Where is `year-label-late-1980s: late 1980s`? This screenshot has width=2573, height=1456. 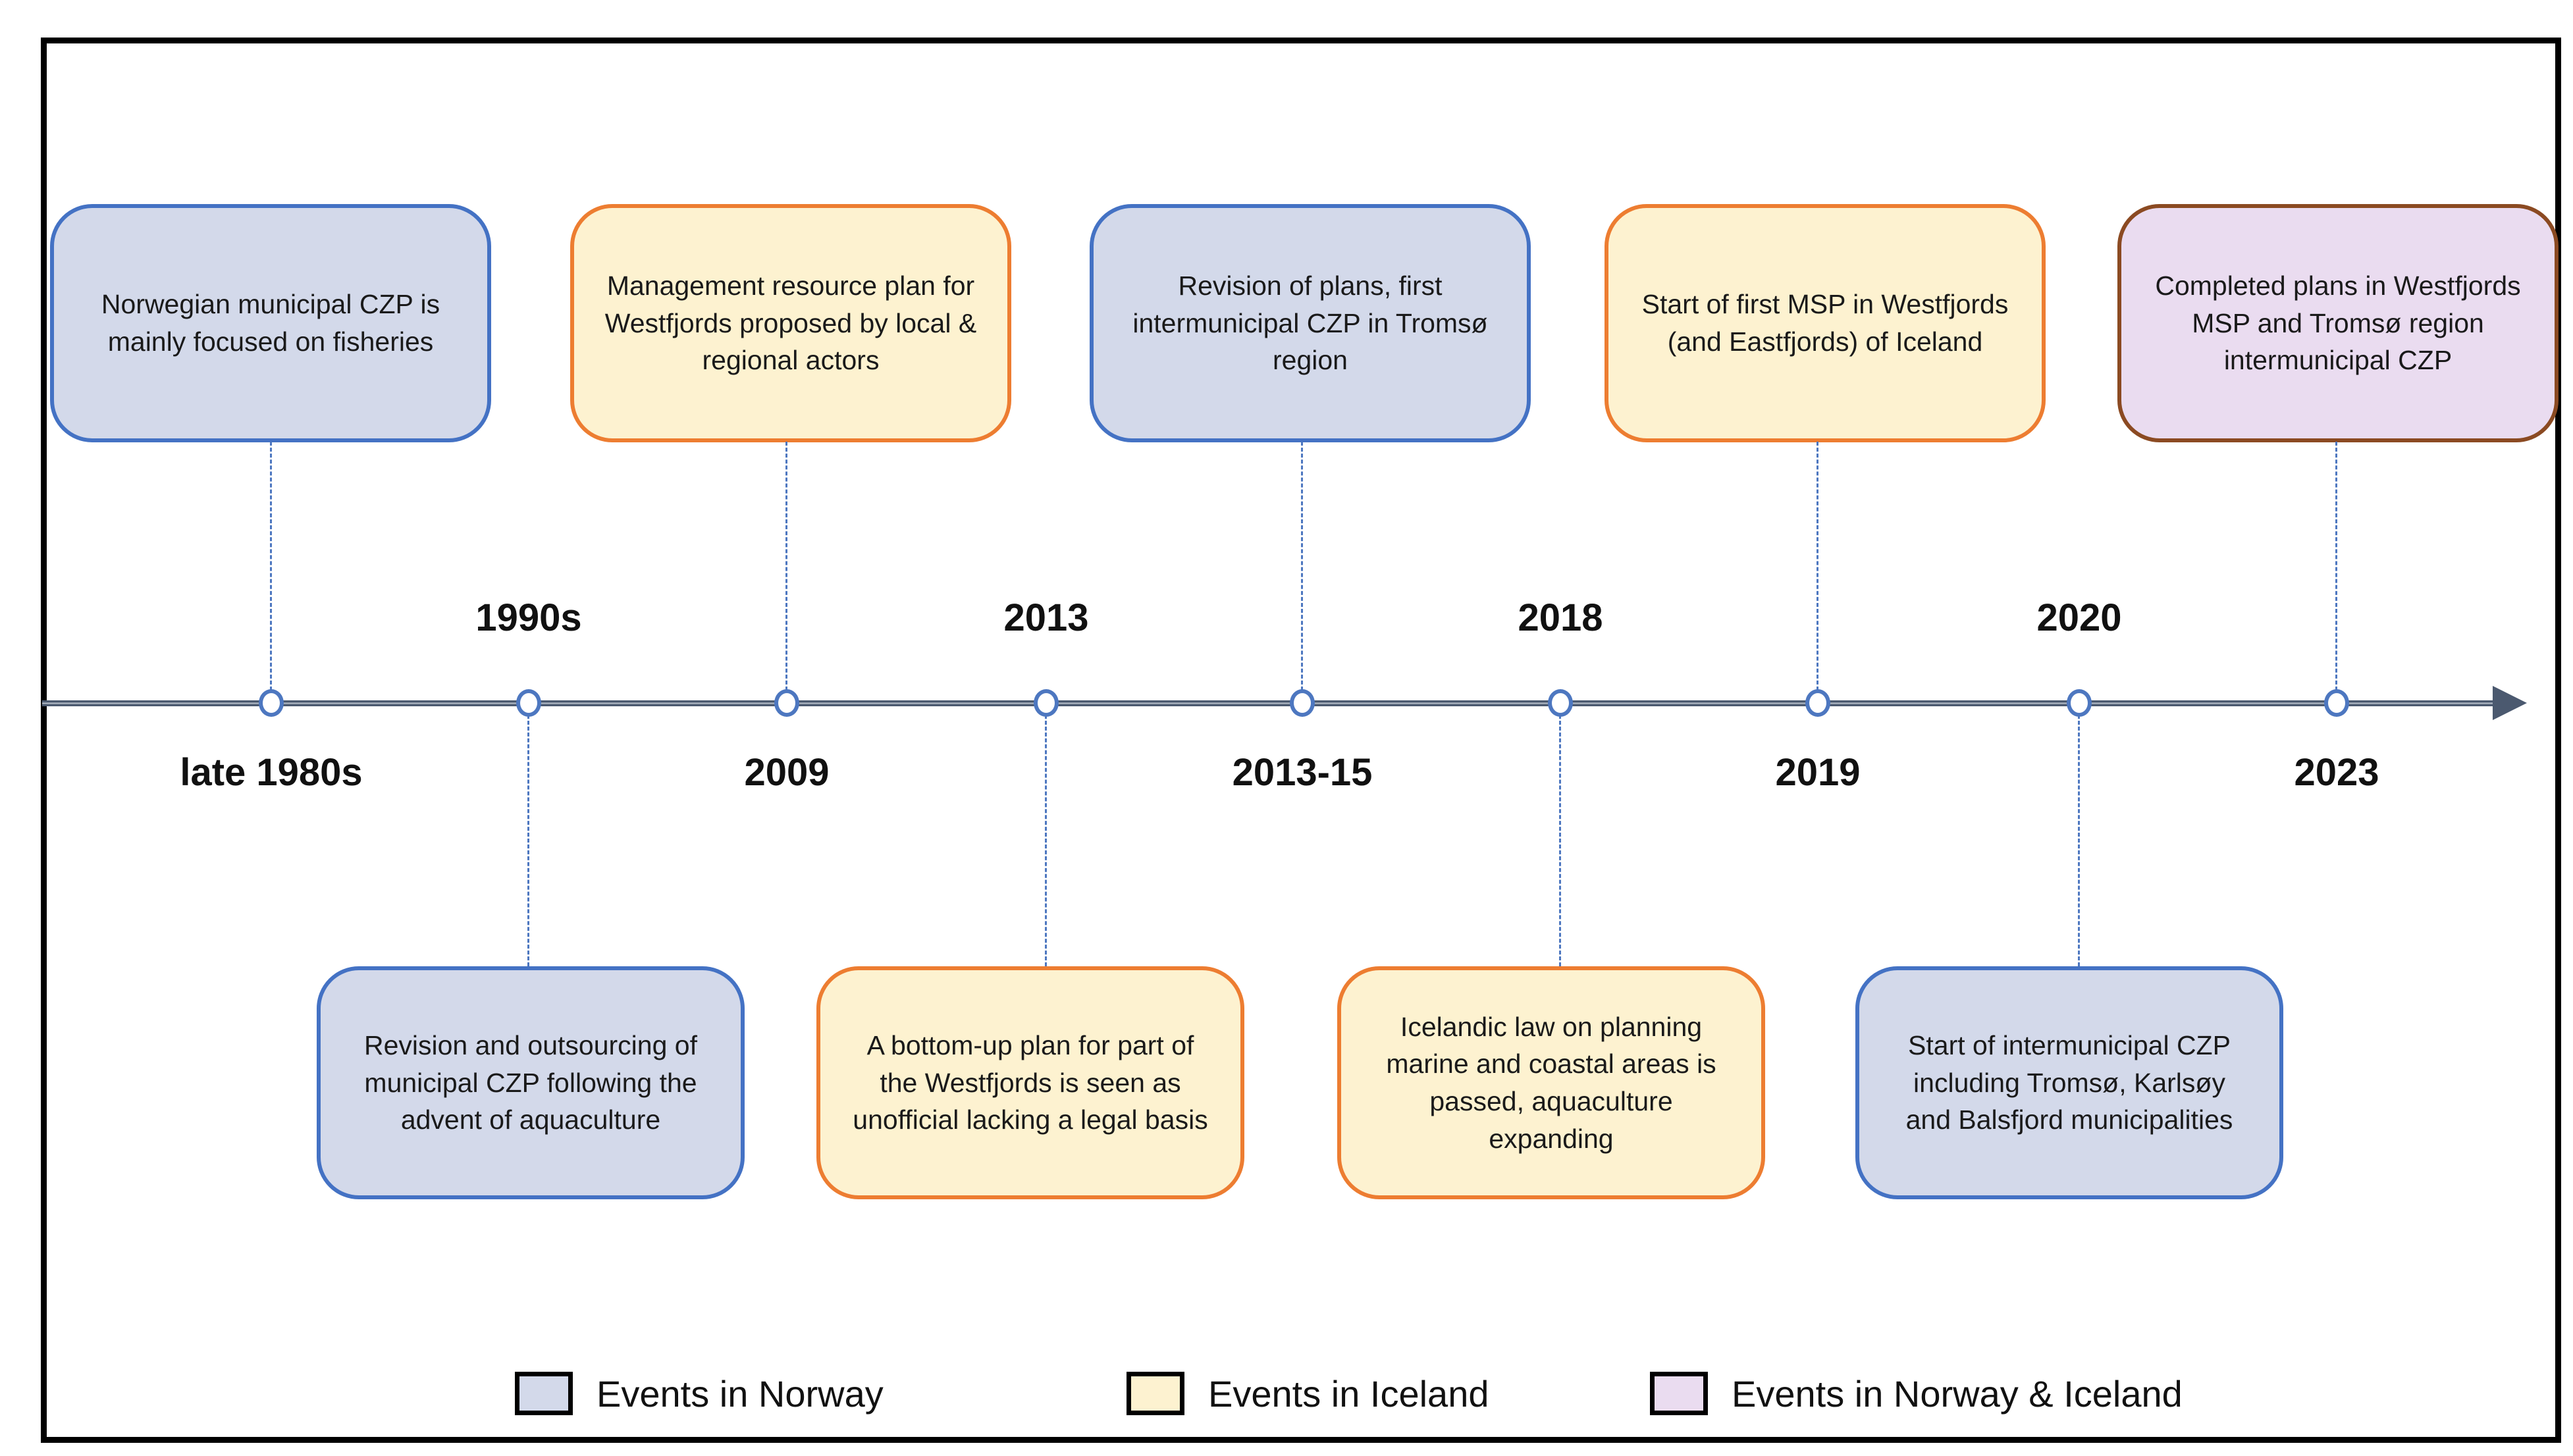
year-label-late-1980s: late 1980s is located at coordinates (272, 772).